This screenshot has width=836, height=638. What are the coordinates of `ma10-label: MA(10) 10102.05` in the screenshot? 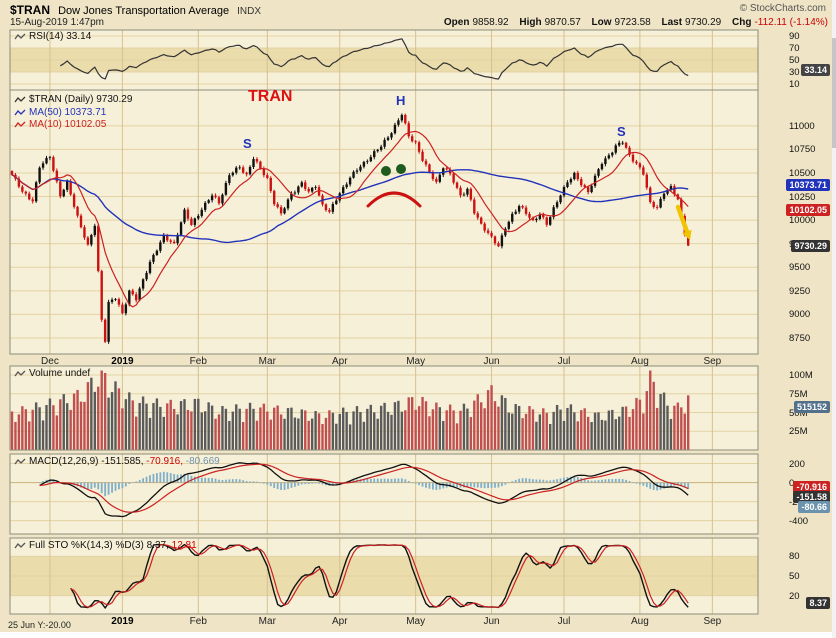 It's located at (60, 124).